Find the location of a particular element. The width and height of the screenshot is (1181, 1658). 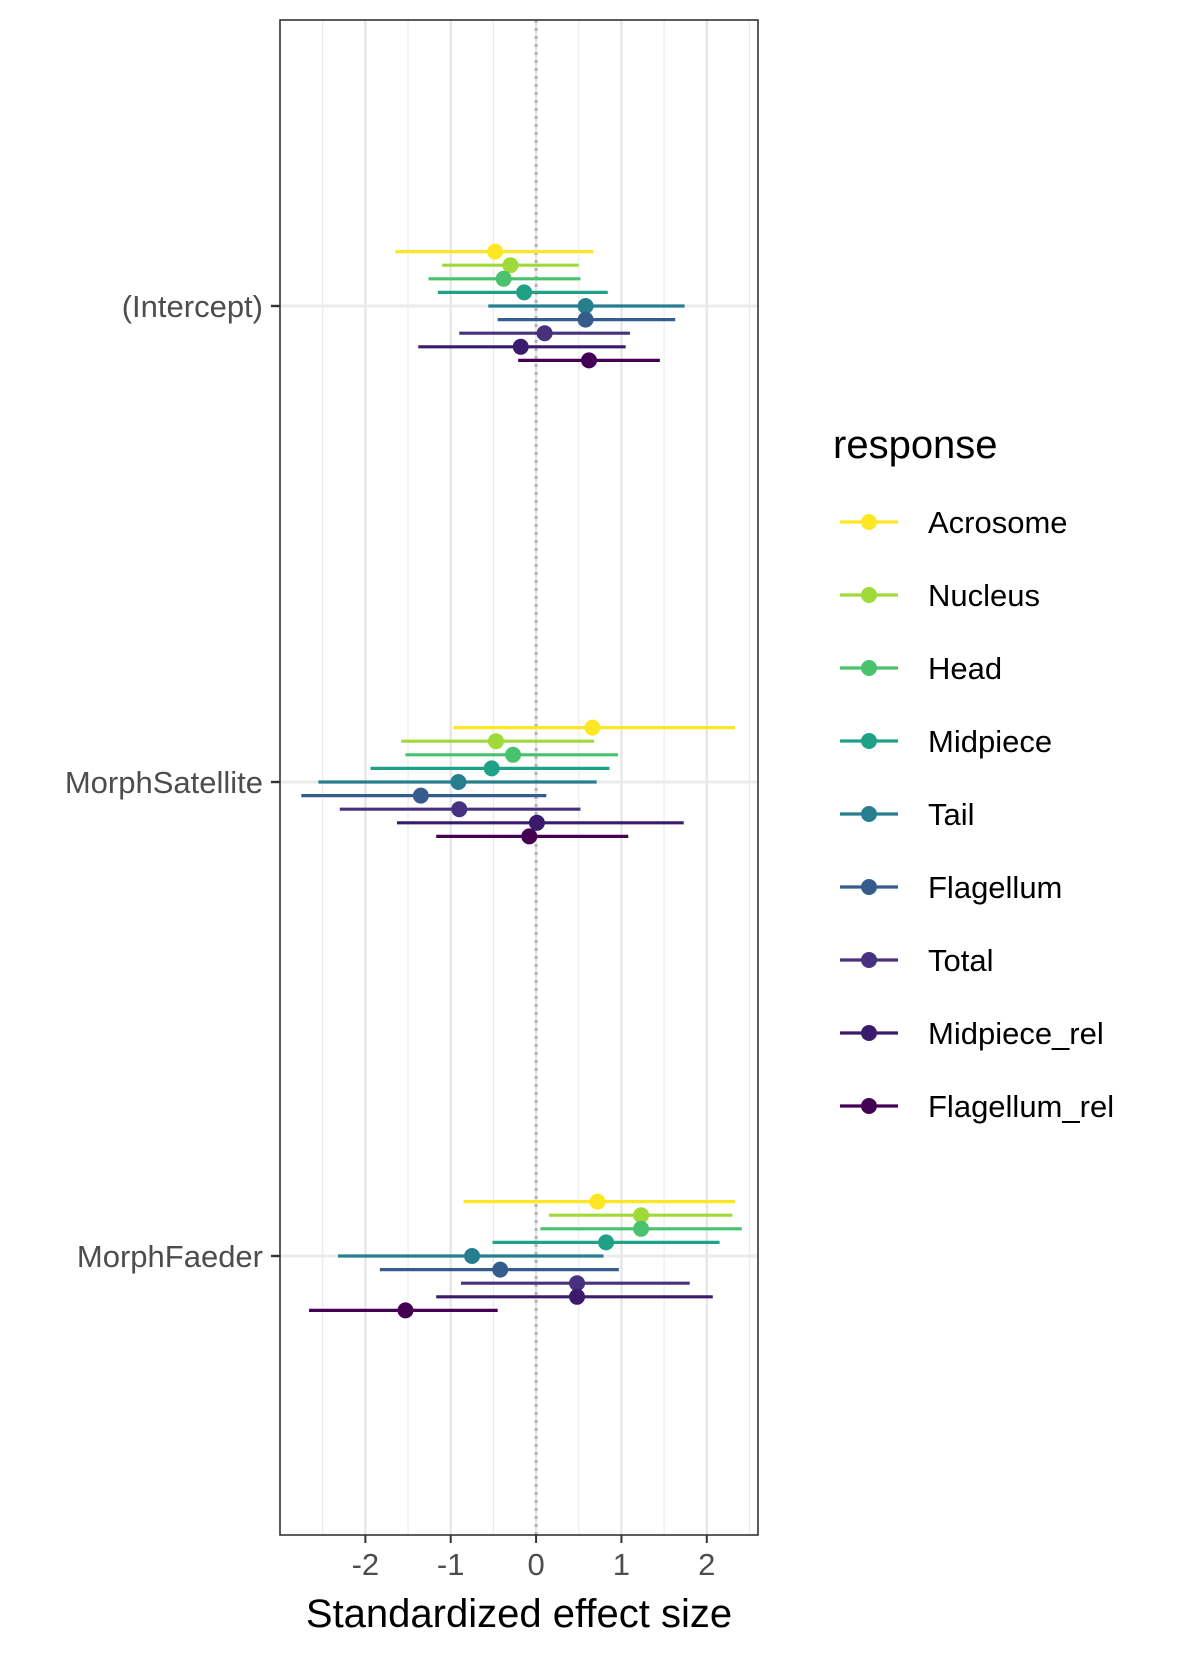

legend-label: Tail is located at coordinates (951, 814).